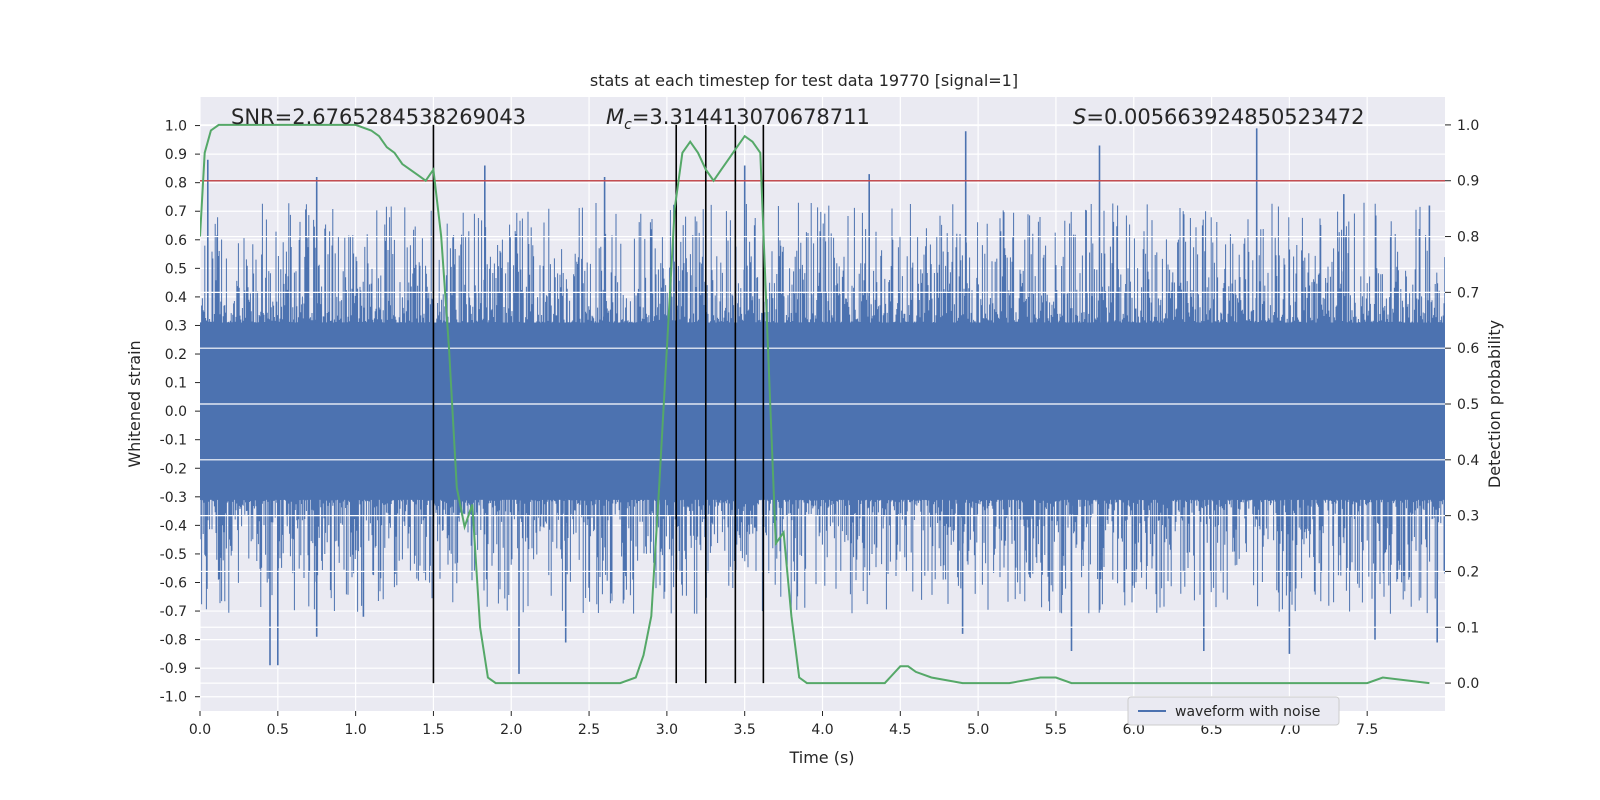 The width and height of the screenshot is (1600, 800). What do you see at coordinates (1468, 517) in the screenshot?
I see `y2-tick-label-3: 0.3` at bounding box center [1468, 517].